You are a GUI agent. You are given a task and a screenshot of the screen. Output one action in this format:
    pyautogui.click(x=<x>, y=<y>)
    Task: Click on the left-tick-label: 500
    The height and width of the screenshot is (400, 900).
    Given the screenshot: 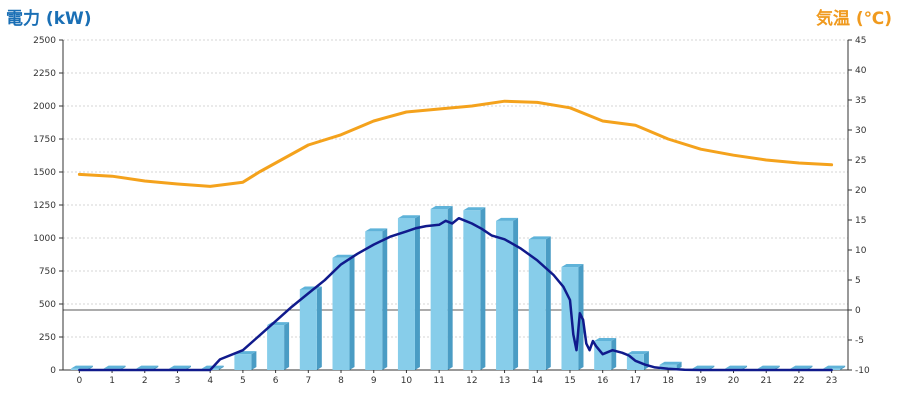 What is the action you would take?
    pyautogui.click(x=47, y=305)
    